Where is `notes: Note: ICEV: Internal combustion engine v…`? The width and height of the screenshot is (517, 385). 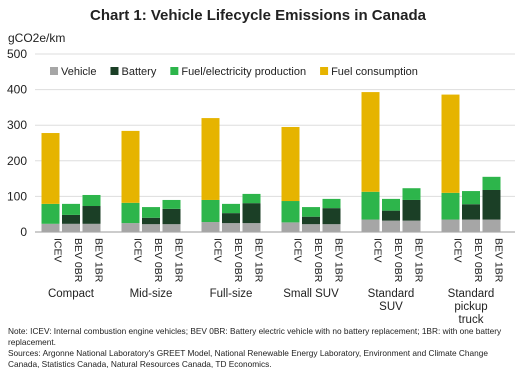 notes: Note: ICEV: Internal combustion engine v… is located at coordinates (259, 348).